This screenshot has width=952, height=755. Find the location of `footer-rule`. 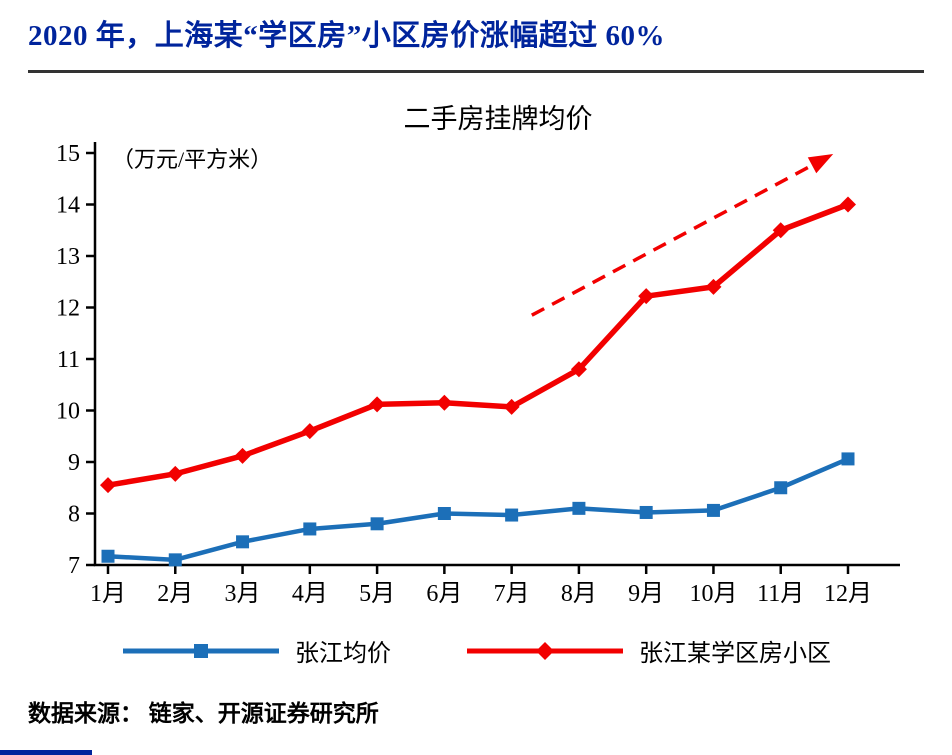

footer-rule is located at coordinates (46, 752).